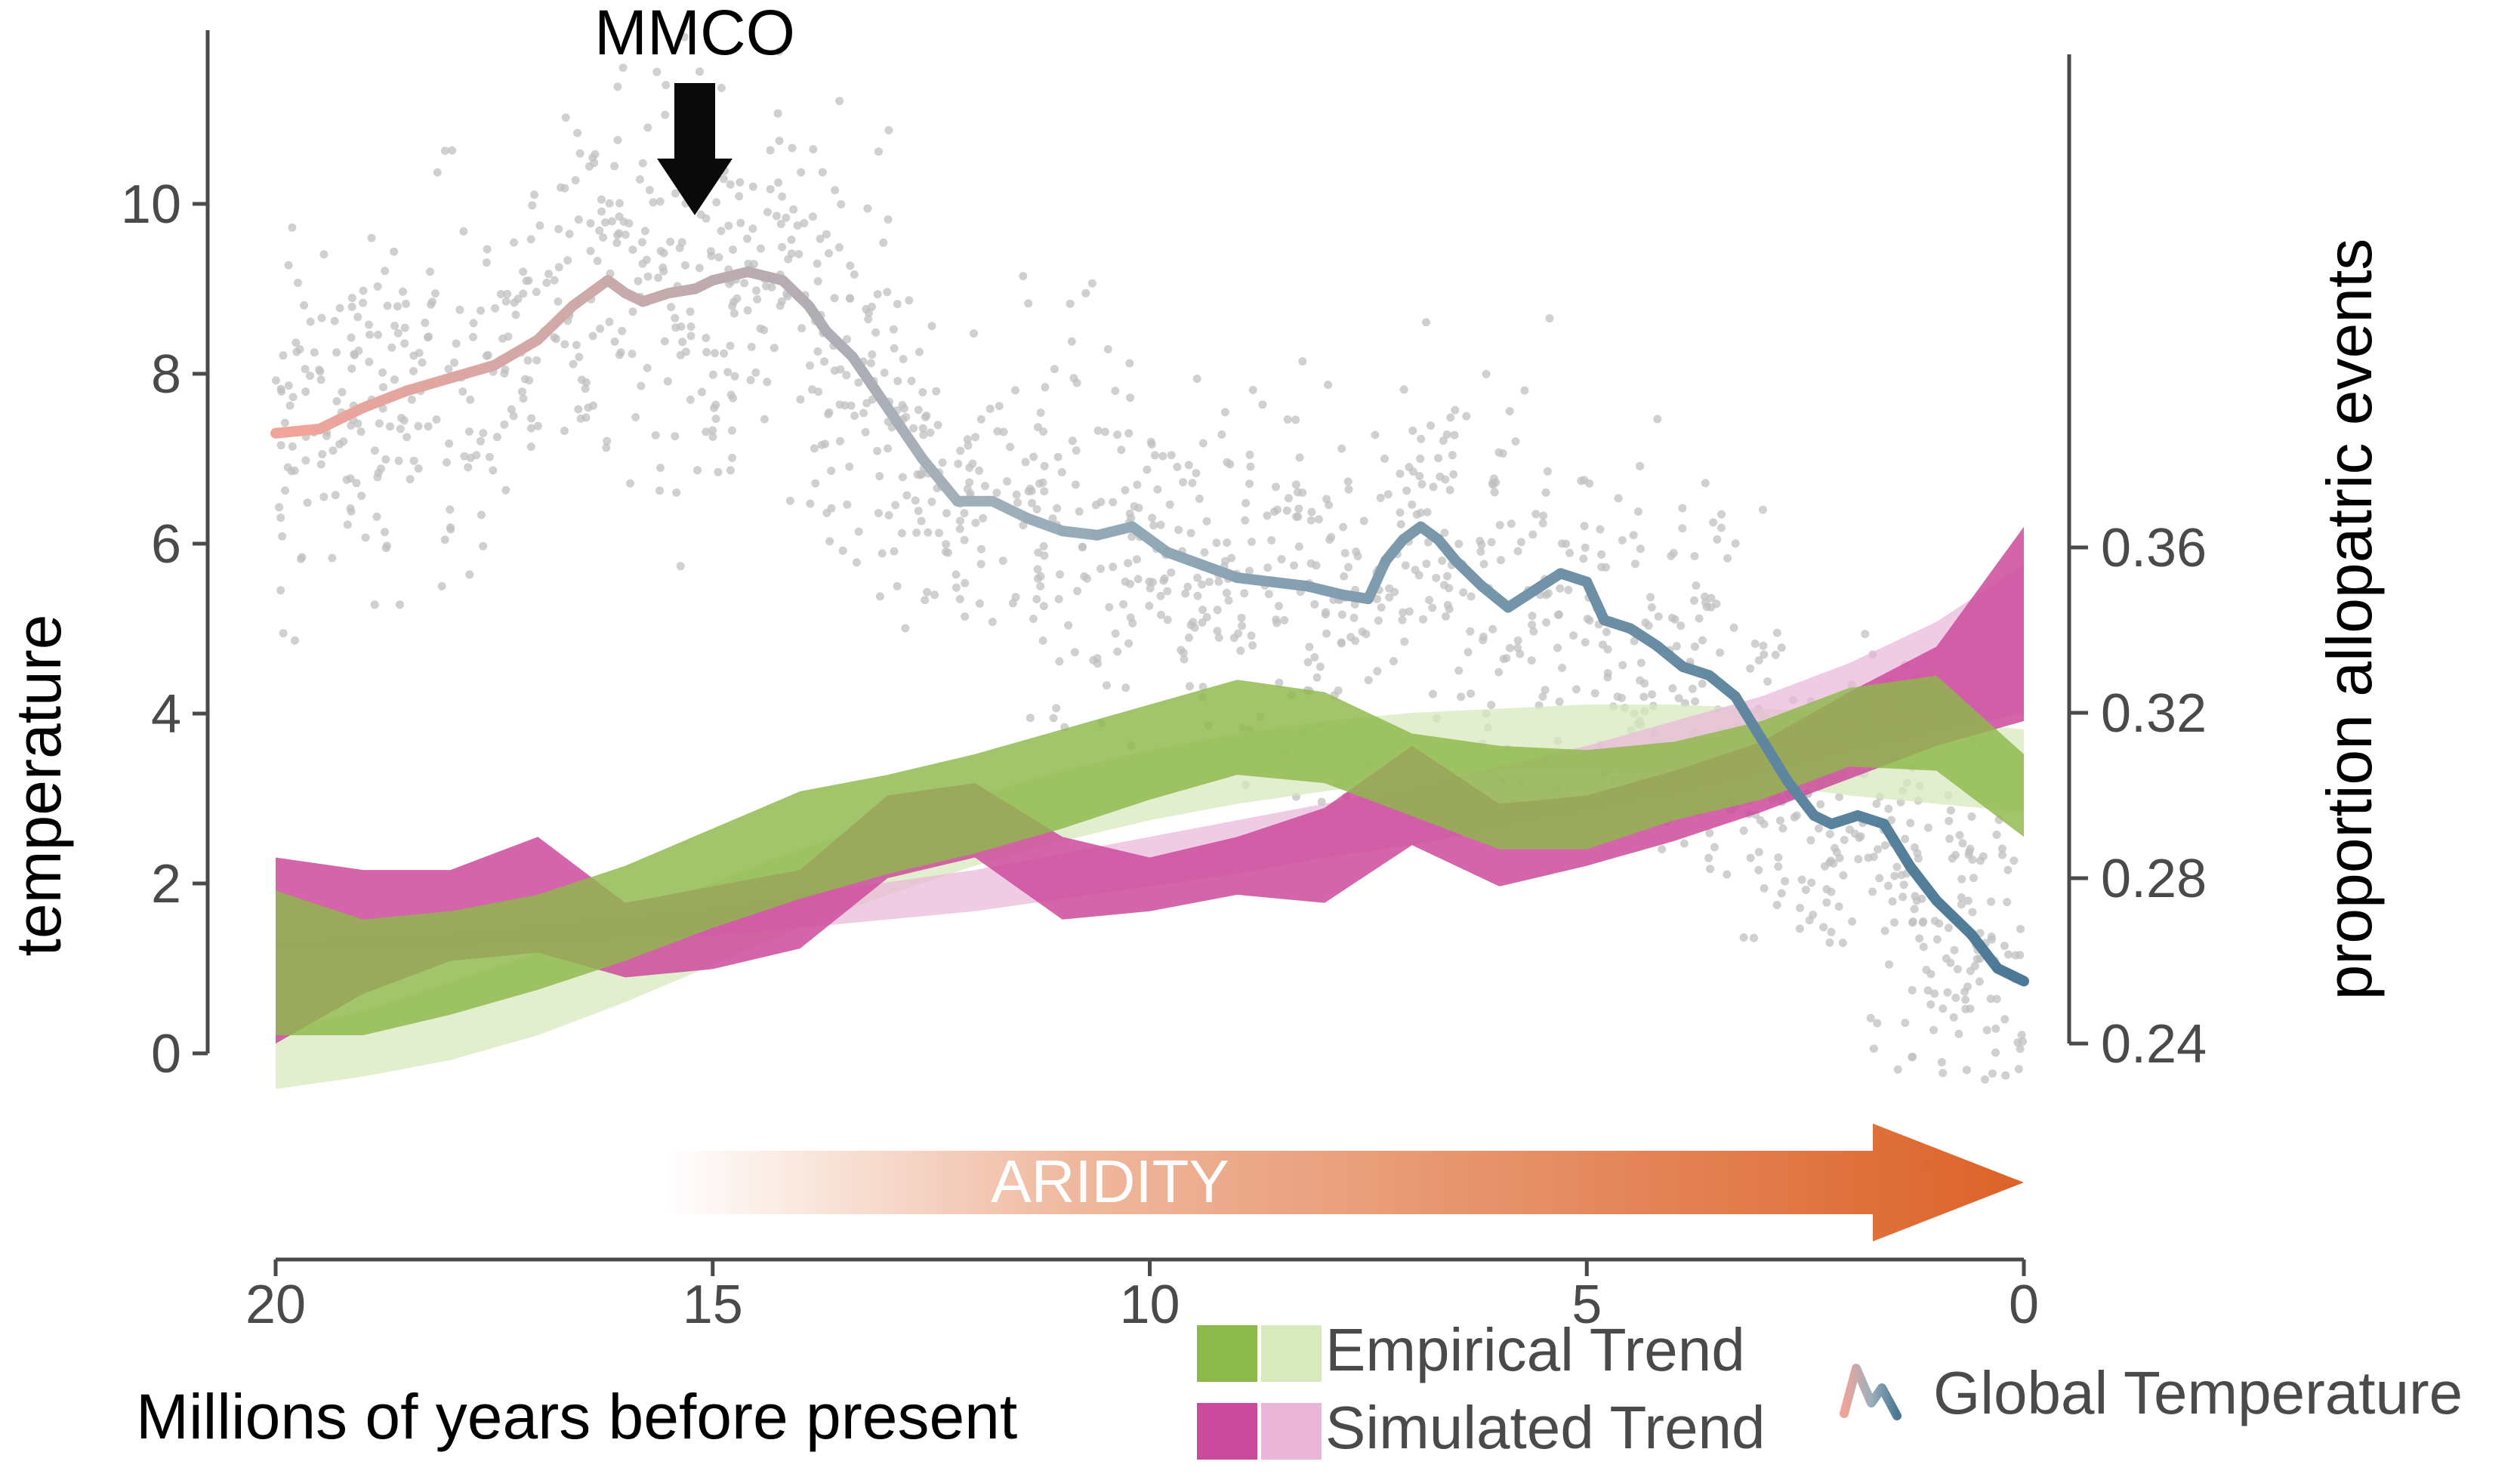  Describe the element at coordinates (166, 374) in the screenshot. I see `left-tick-label: 8` at that location.